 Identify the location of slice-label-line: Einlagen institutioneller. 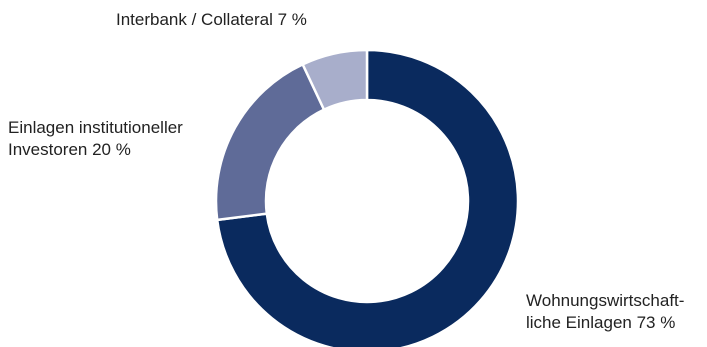
(95, 127).